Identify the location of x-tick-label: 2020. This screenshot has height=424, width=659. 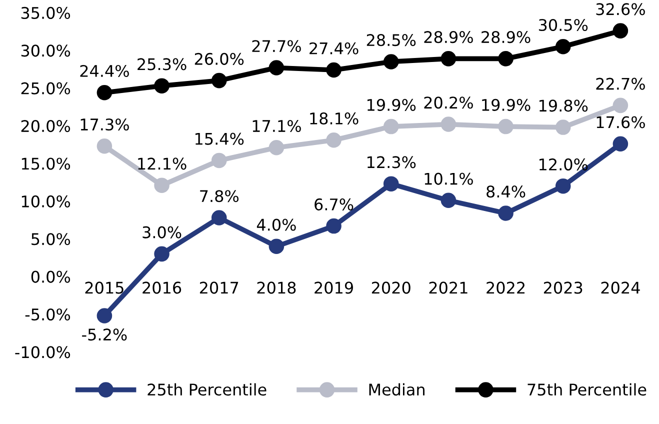
(391, 288).